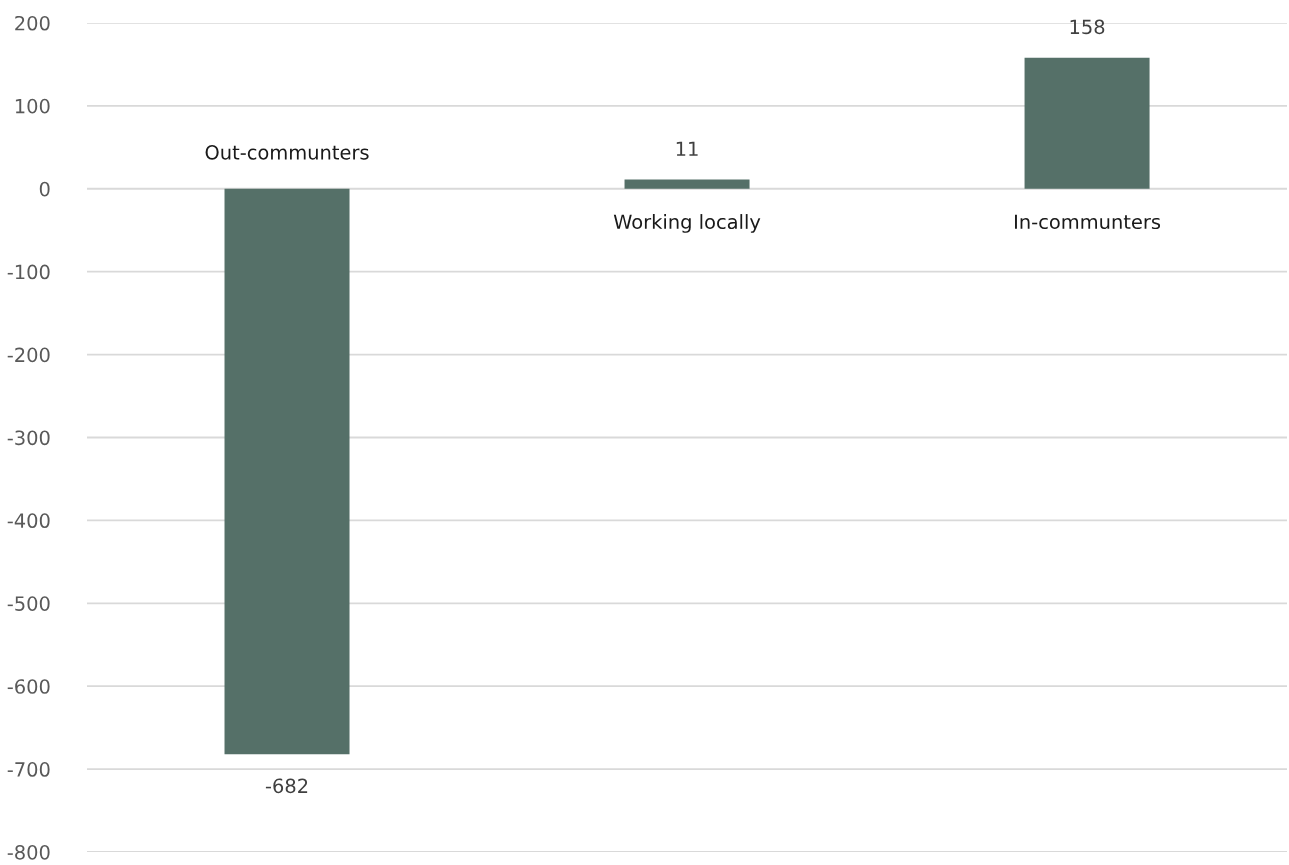  Describe the element at coordinates (32, 106) in the screenshot. I see `y-tick-label: 100` at that location.